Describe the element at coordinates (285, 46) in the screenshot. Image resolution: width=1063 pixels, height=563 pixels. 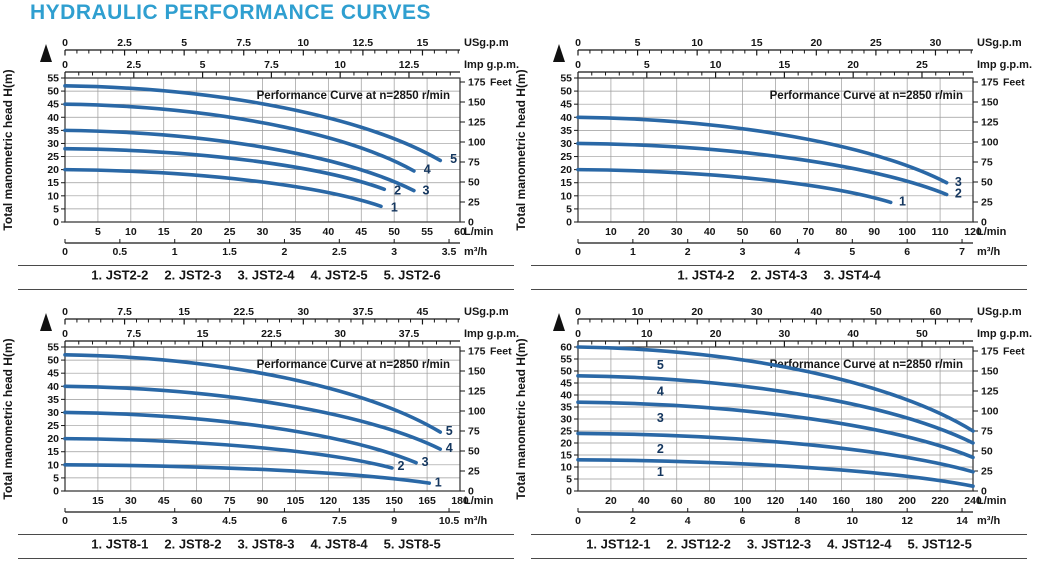
I see `us-gpm-axis: 0 2.5 5 7.5 10 12.5 15 USg.p.m` at that location.